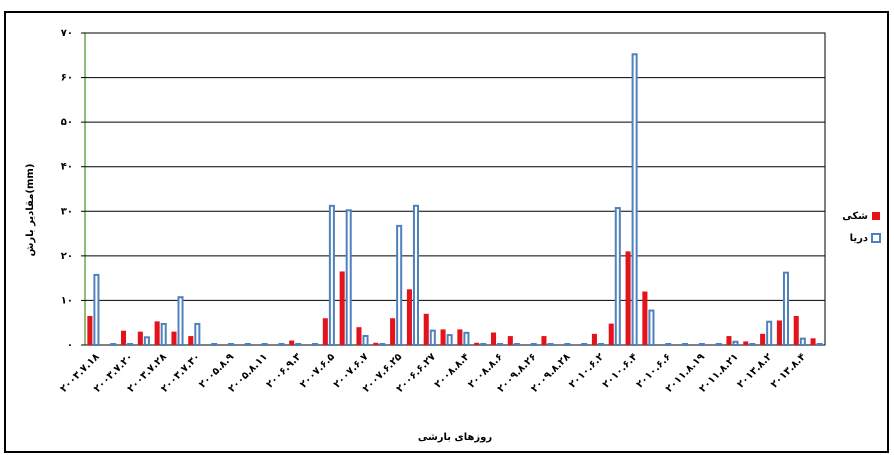 Image resolution: width=894 pixels, height=455 pixels. I want to click on x-axis-label: روزهای بارشی, so click(455, 437).